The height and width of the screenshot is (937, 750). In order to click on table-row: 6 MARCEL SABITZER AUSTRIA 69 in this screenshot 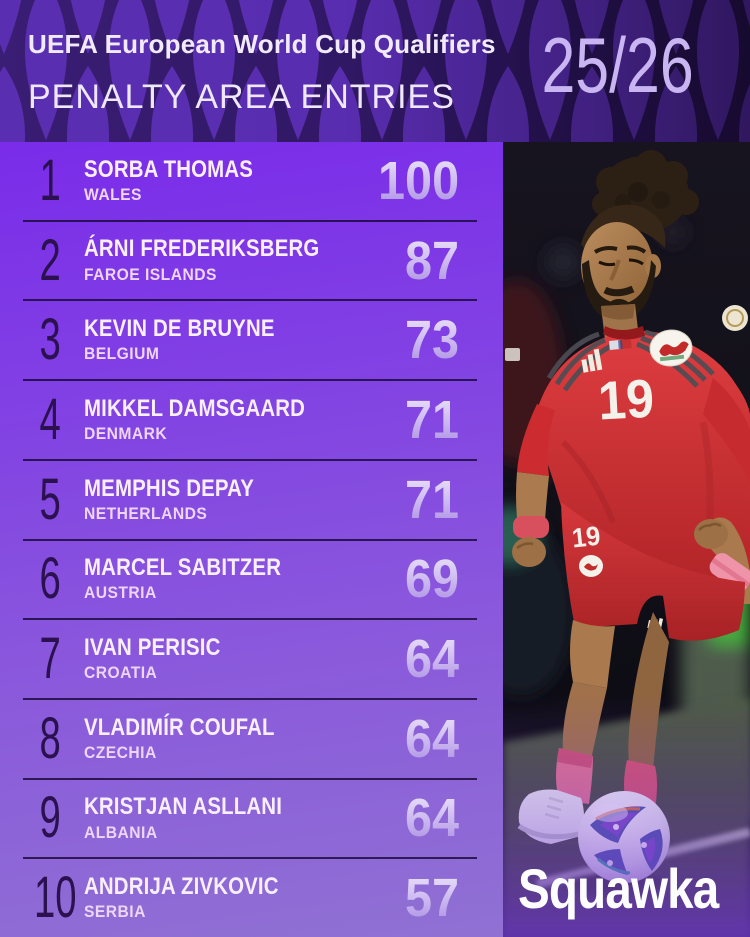, I will do `click(250, 581)`.